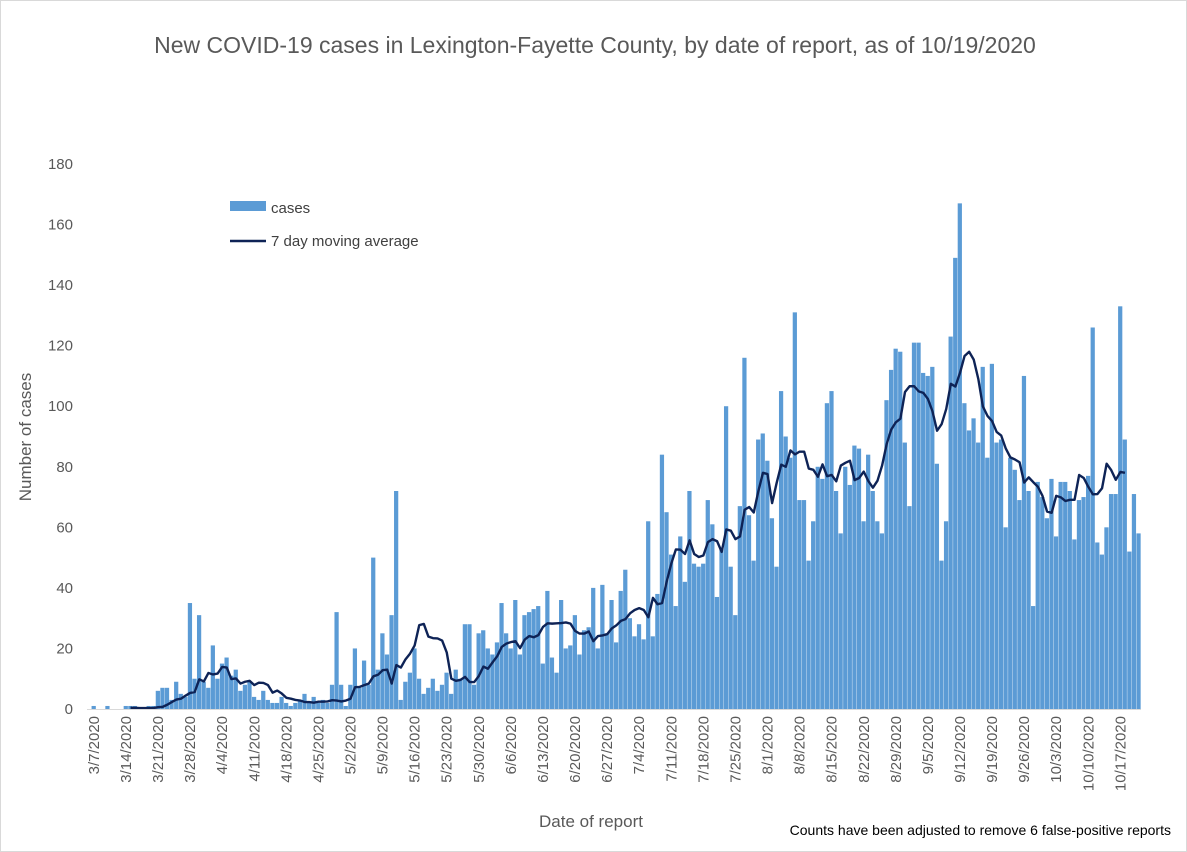 This screenshot has height=852, width=1187. What do you see at coordinates (94, 745) in the screenshot?
I see `x-tick-label: 3/7/2020` at bounding box center [94, 745].